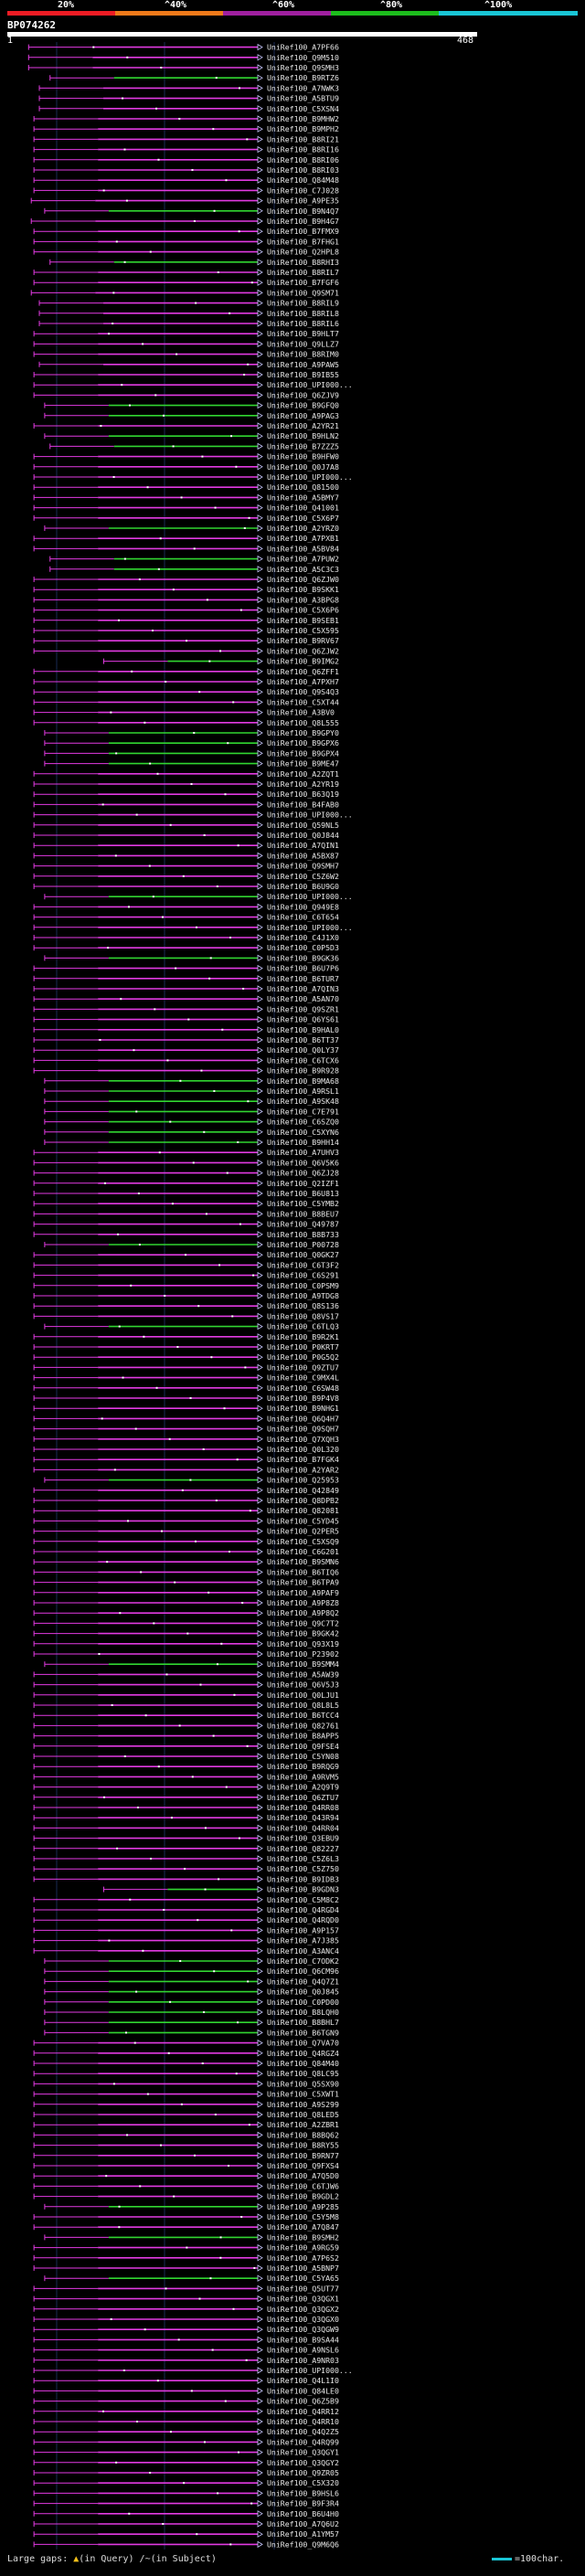  I want to click on hit-label: UniRef100_Q5UT77, so click(303, 2288).